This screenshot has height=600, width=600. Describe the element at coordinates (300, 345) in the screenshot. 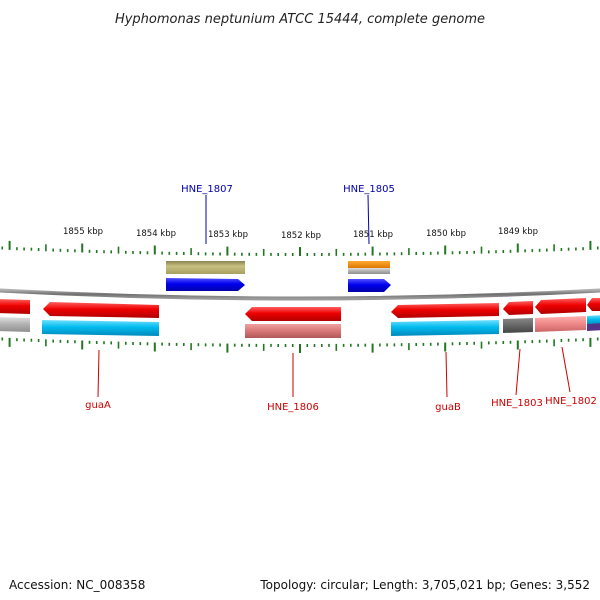

I see `inner-tick-ring` at that location.